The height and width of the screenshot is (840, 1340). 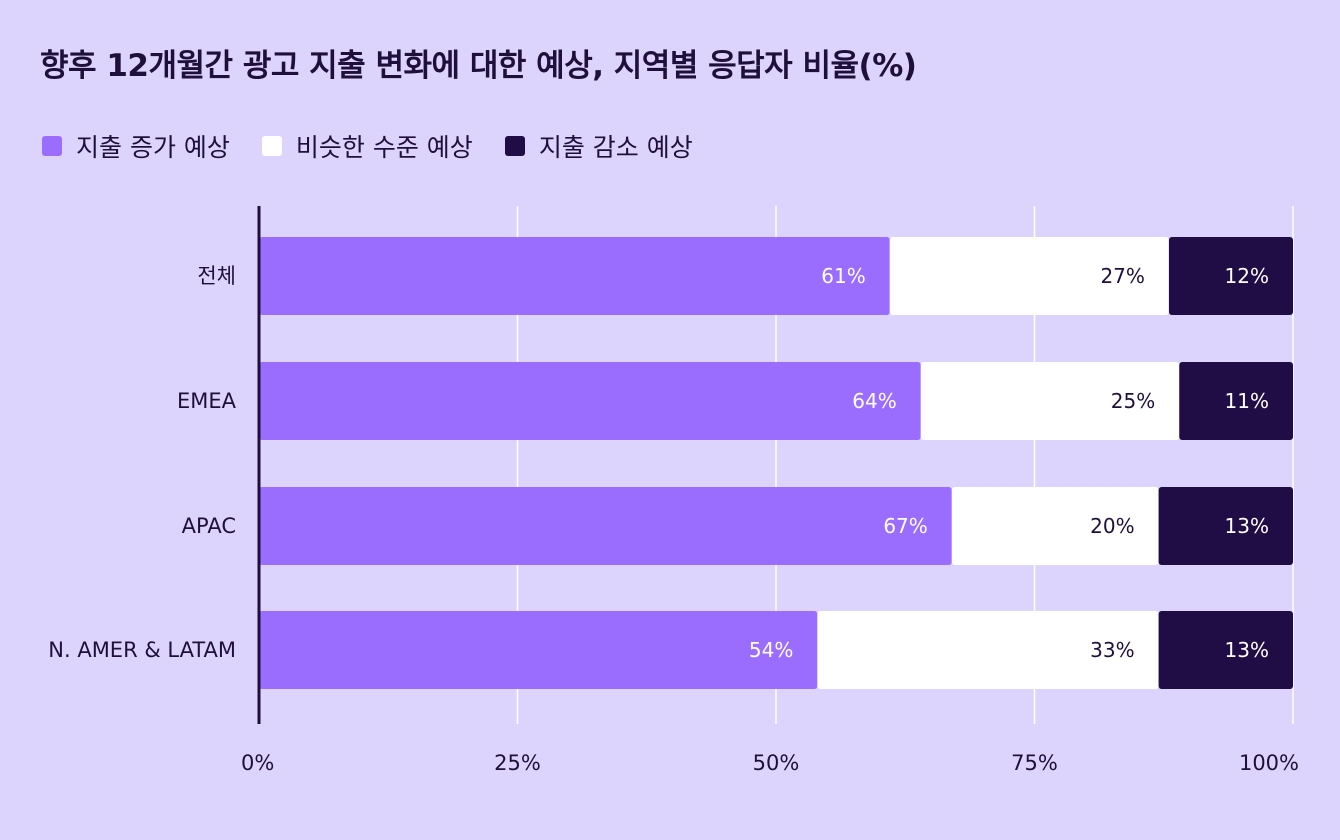 I want to click on data-label: 67%, so click(x=905, y=526).